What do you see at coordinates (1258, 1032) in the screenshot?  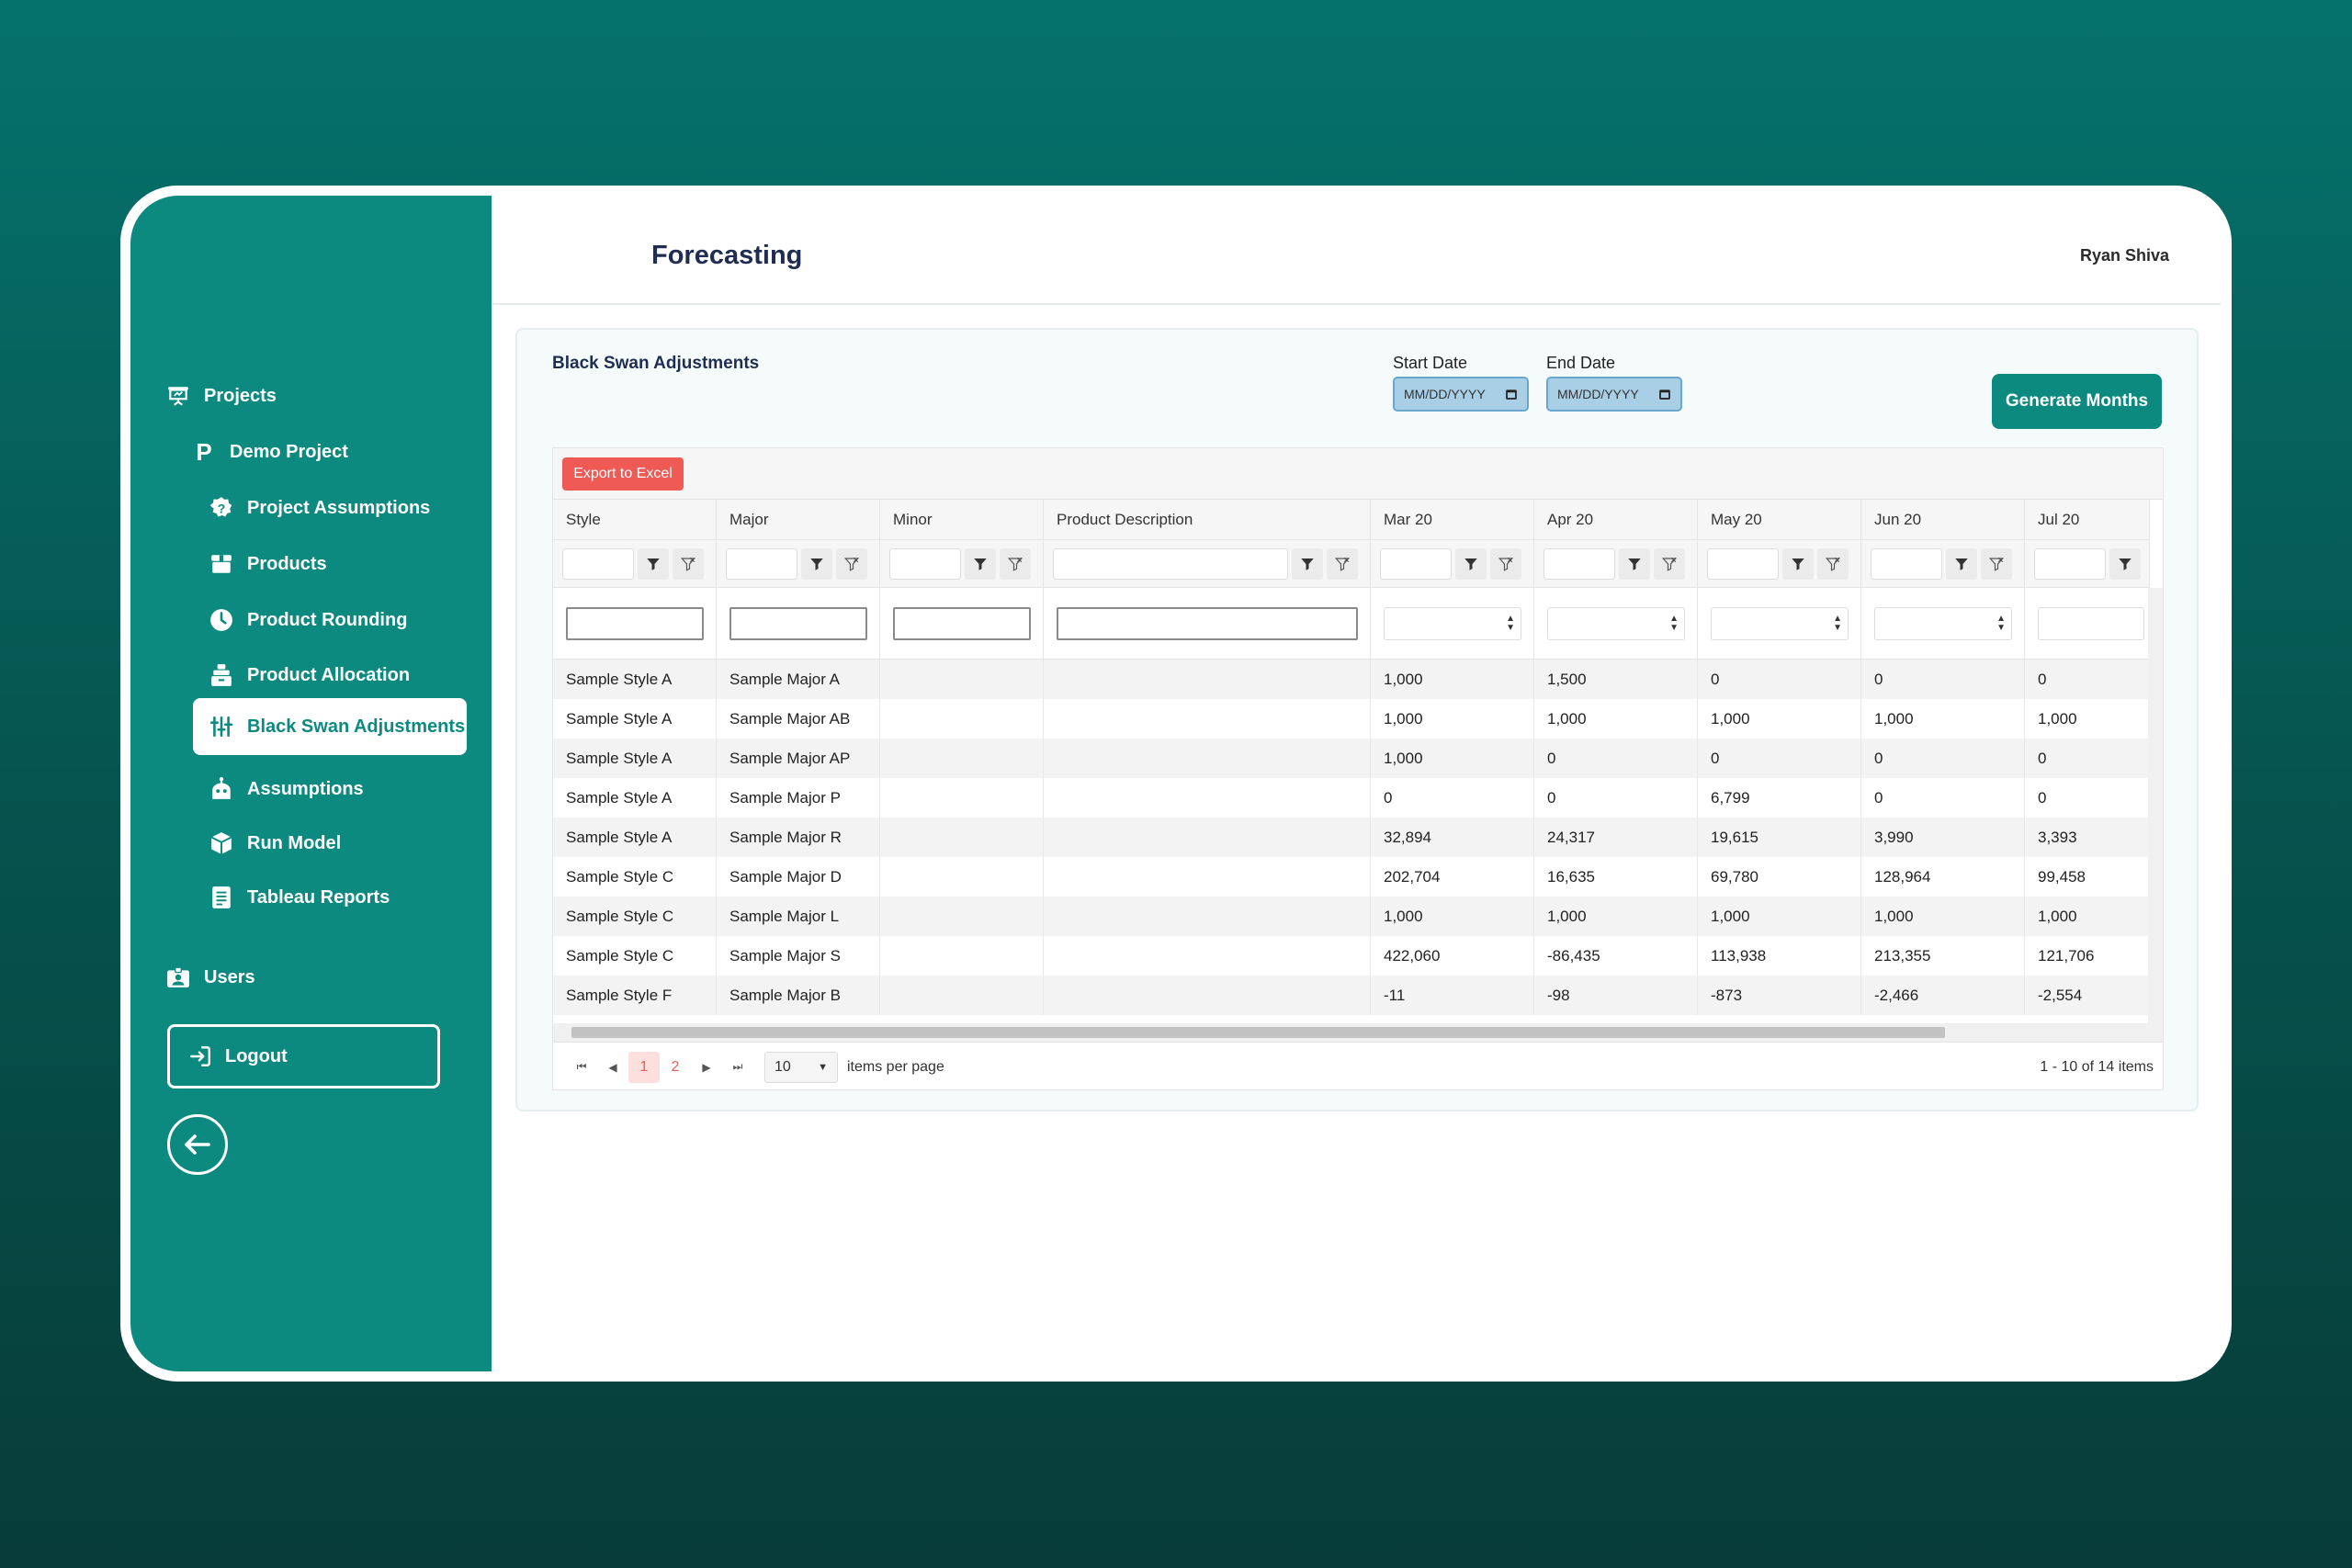 I see `horizontal-scroll-thumb` at bounding box center [1258, 1032].